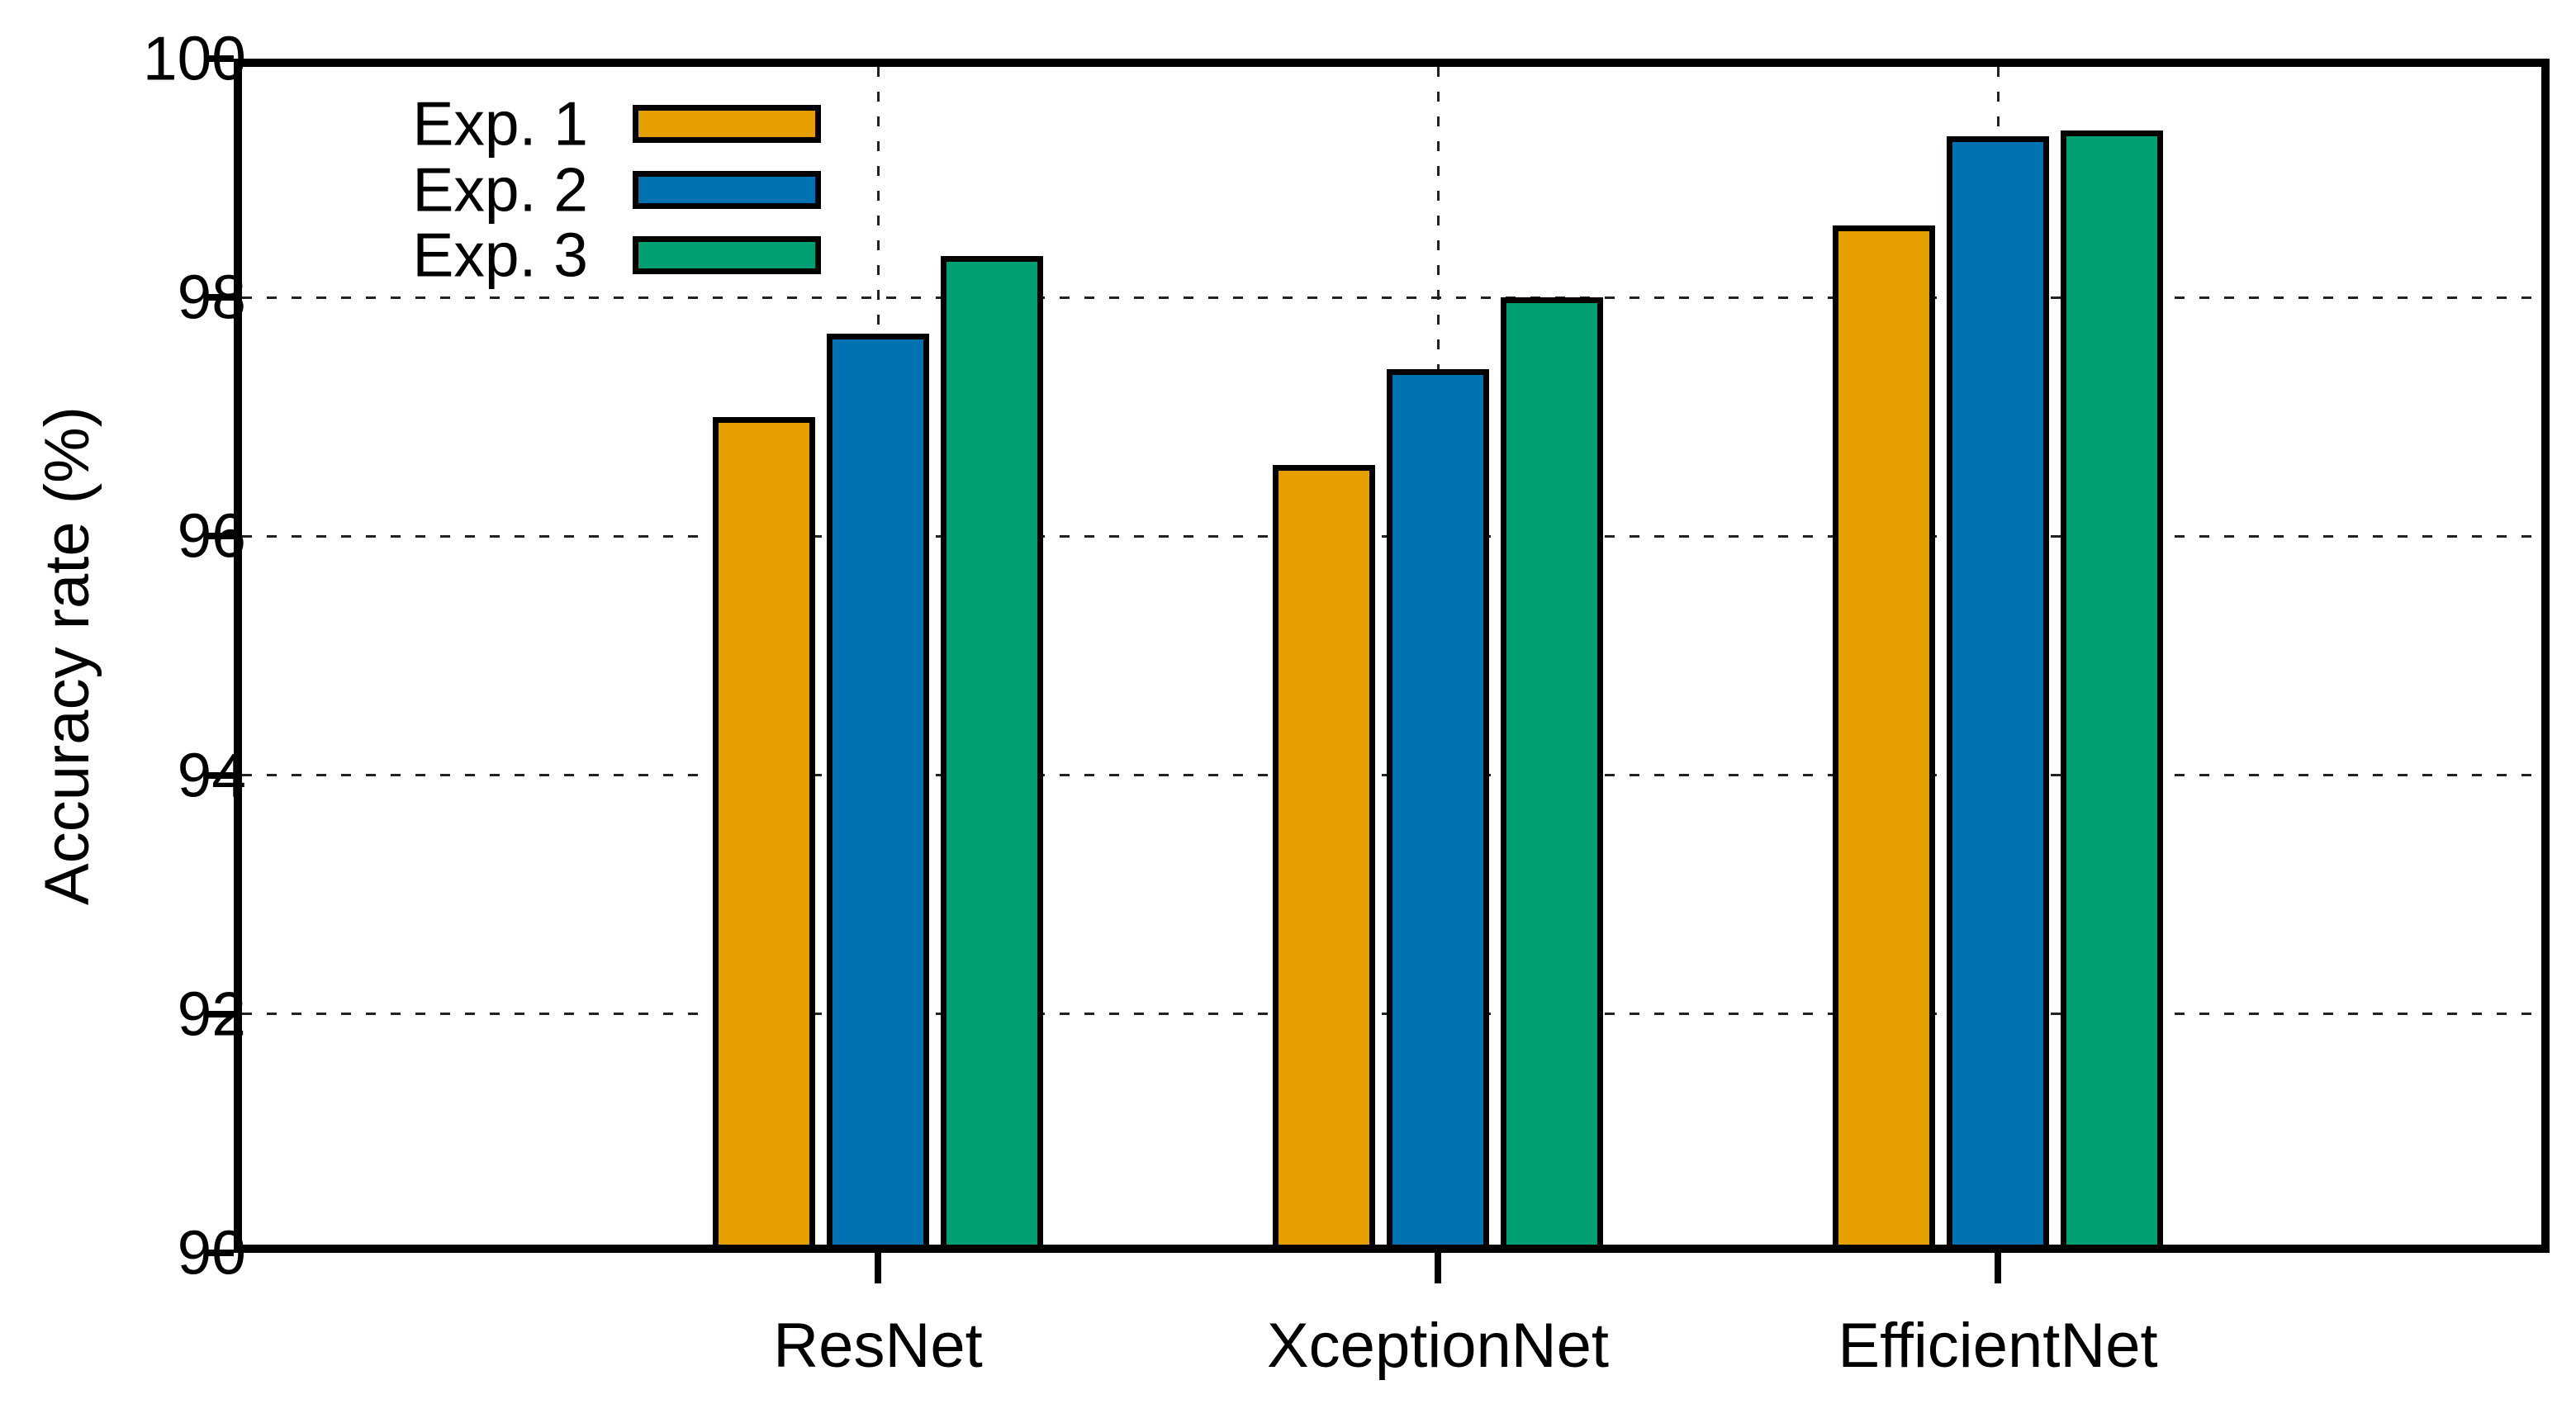 The image size is (2576, 1404). Describe the element at coordinates (992, 754) in the screenshot. I see `bar-exp-3-resnet` at that location.